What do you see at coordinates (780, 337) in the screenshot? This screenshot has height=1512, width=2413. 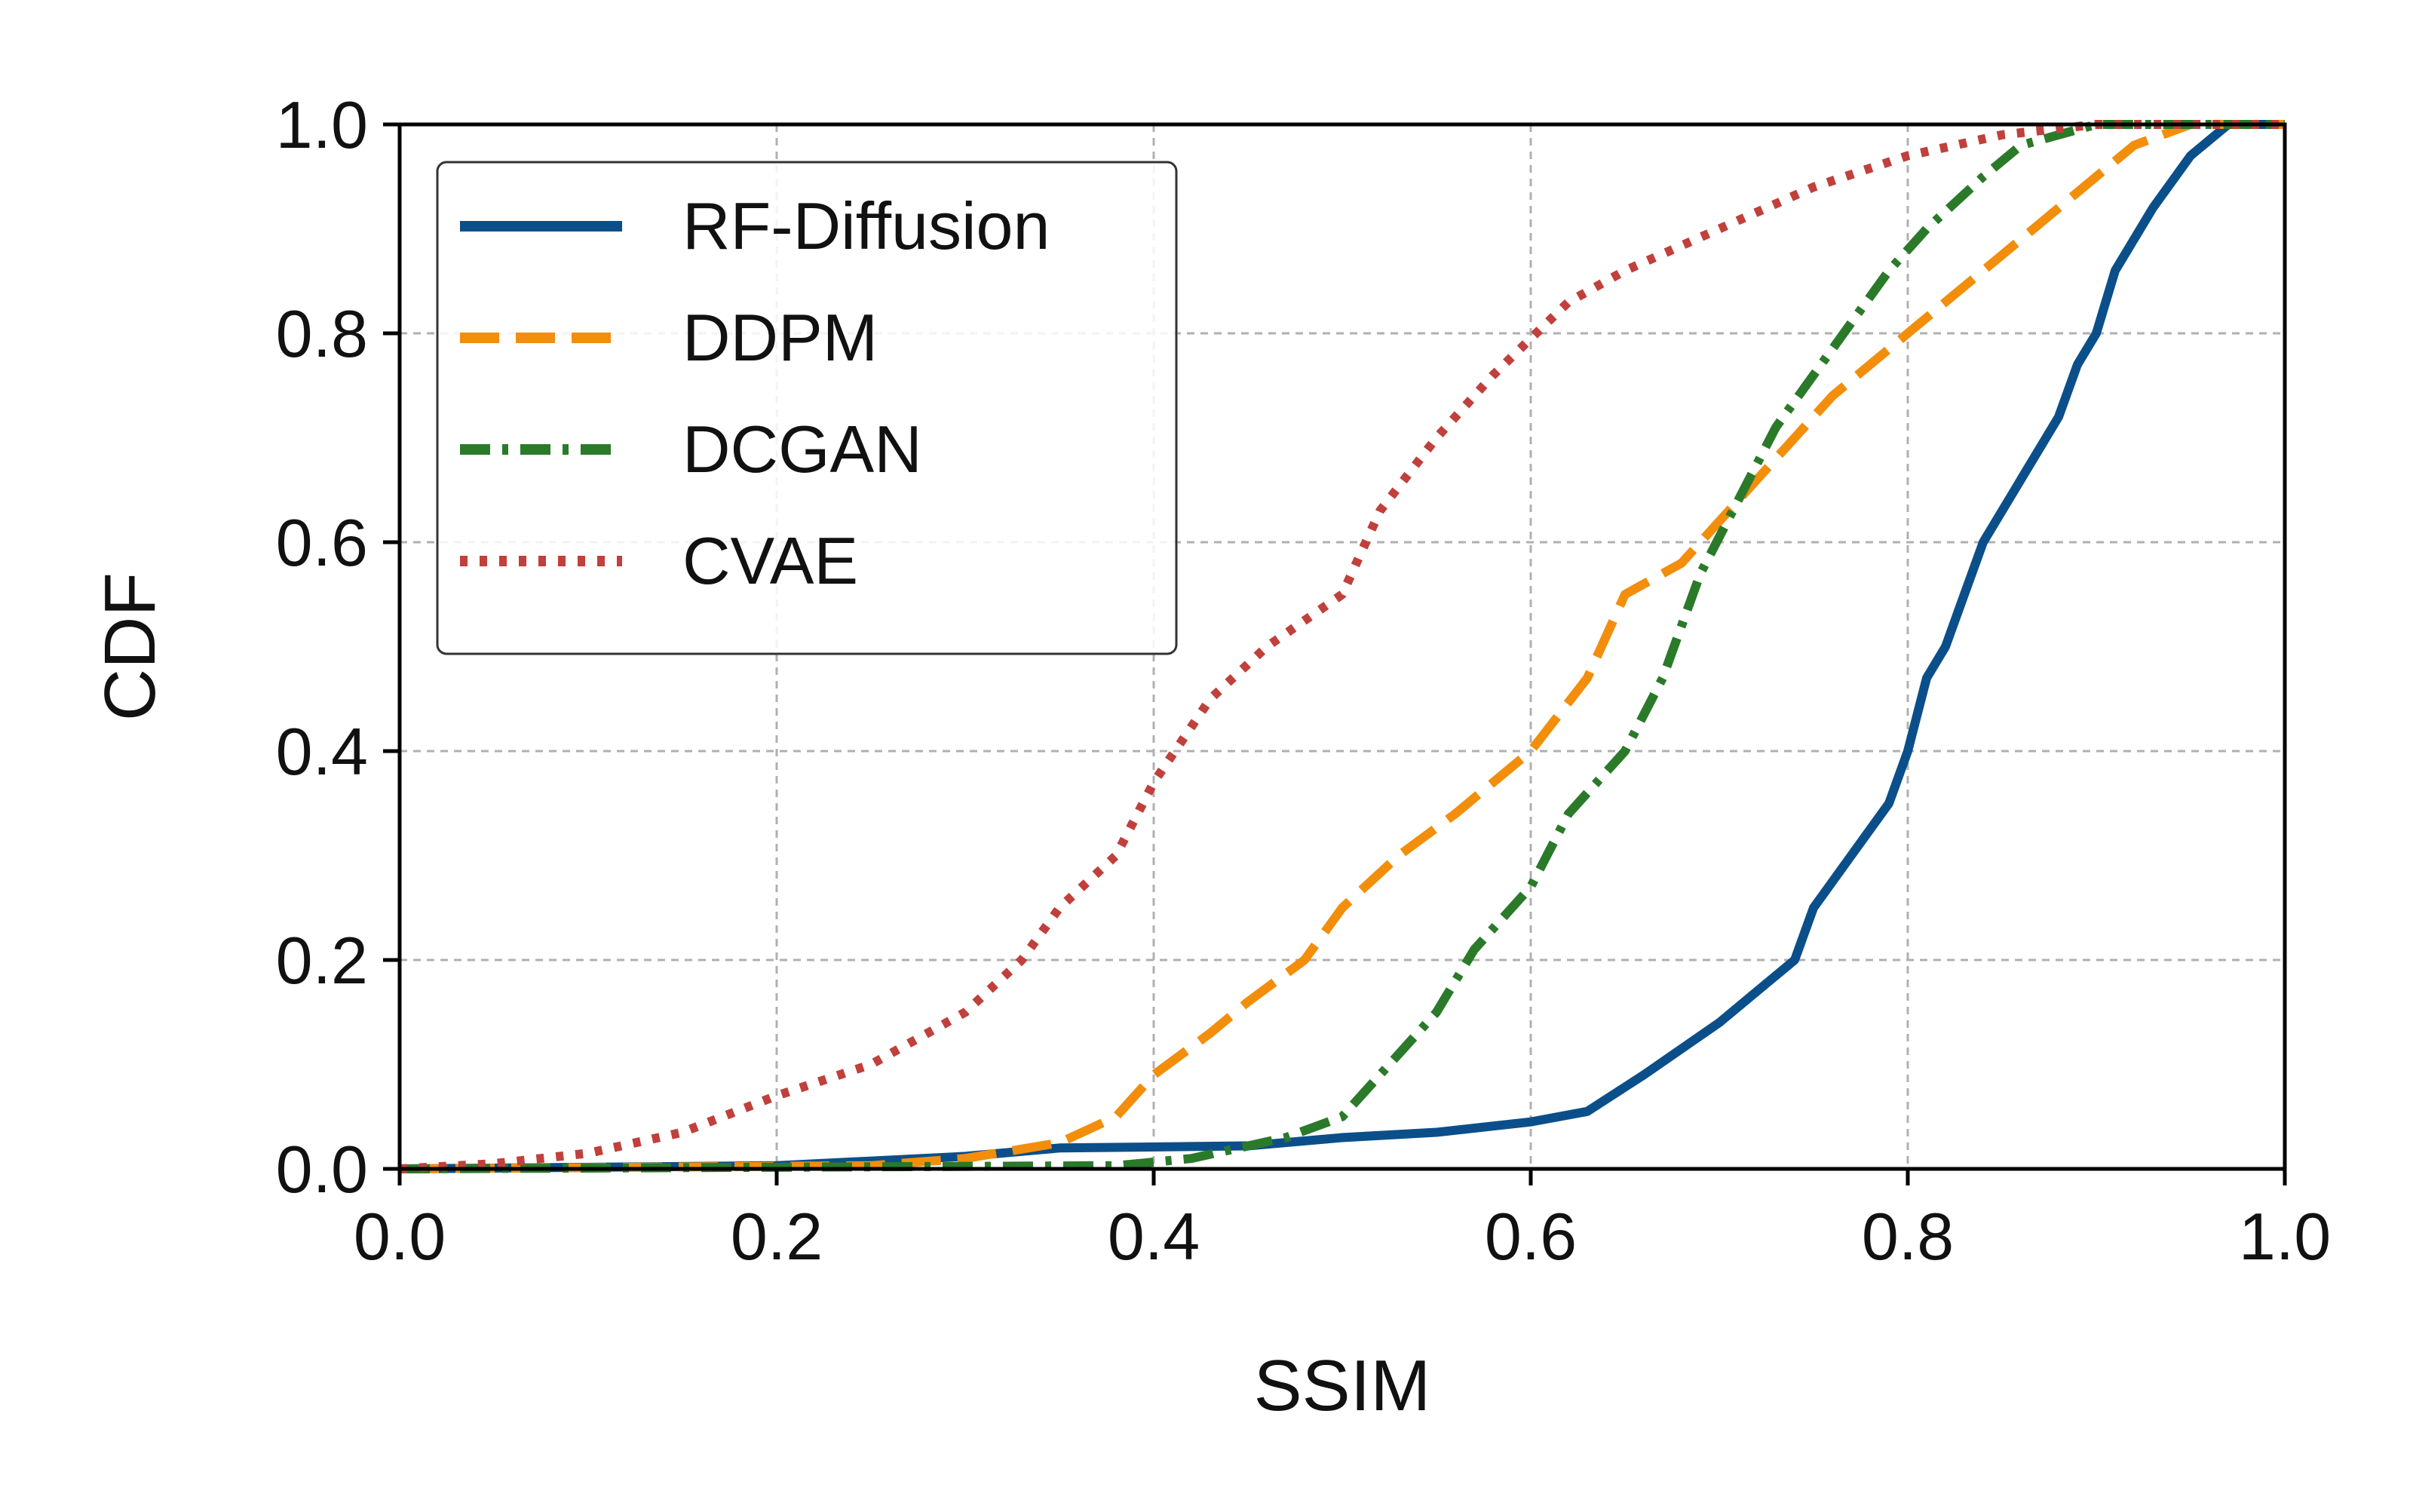 I see `legend-label: DDPM` at bounding box center [780, 337].